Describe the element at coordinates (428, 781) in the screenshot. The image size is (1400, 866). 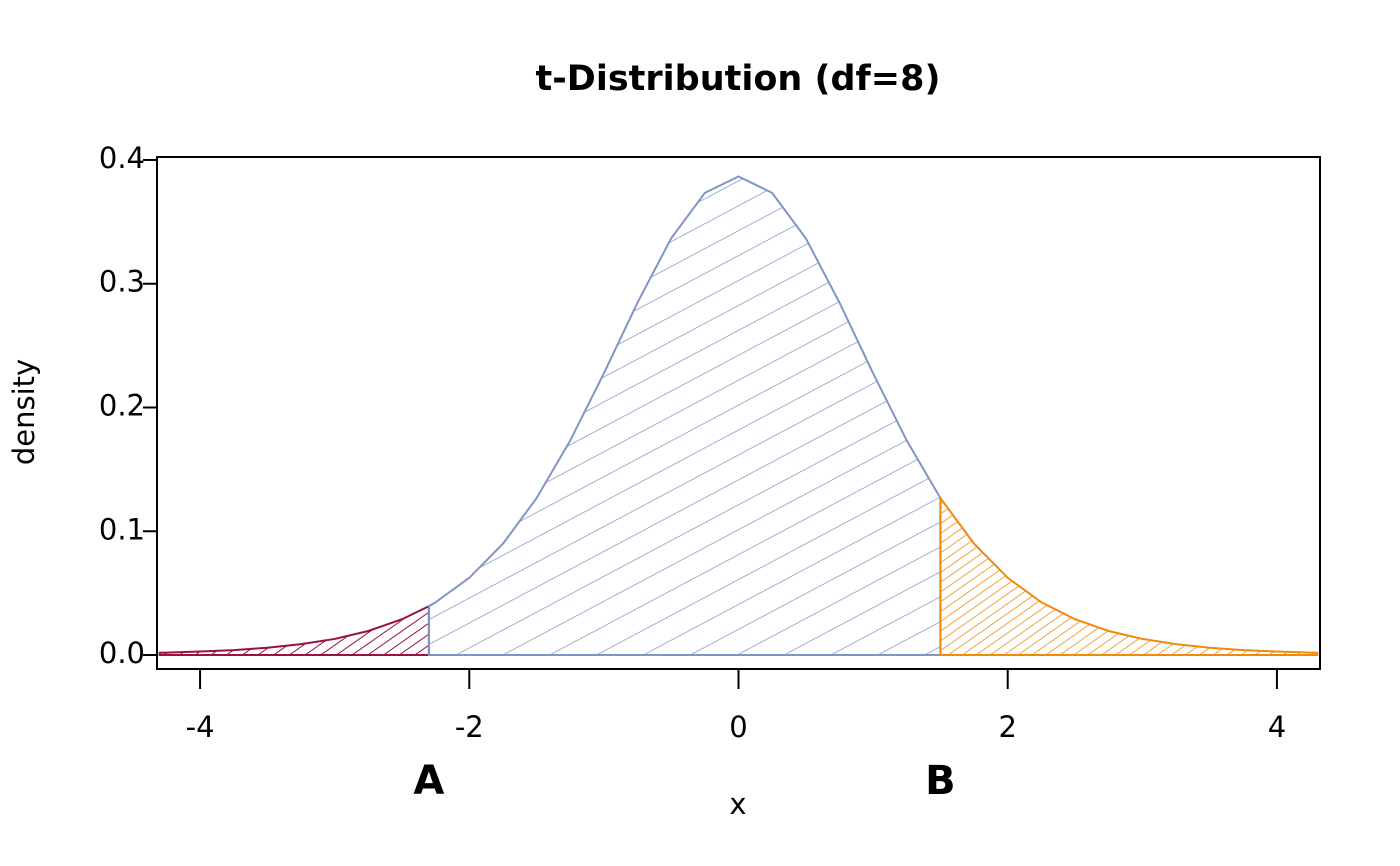
I see `annotation: A` at that location.